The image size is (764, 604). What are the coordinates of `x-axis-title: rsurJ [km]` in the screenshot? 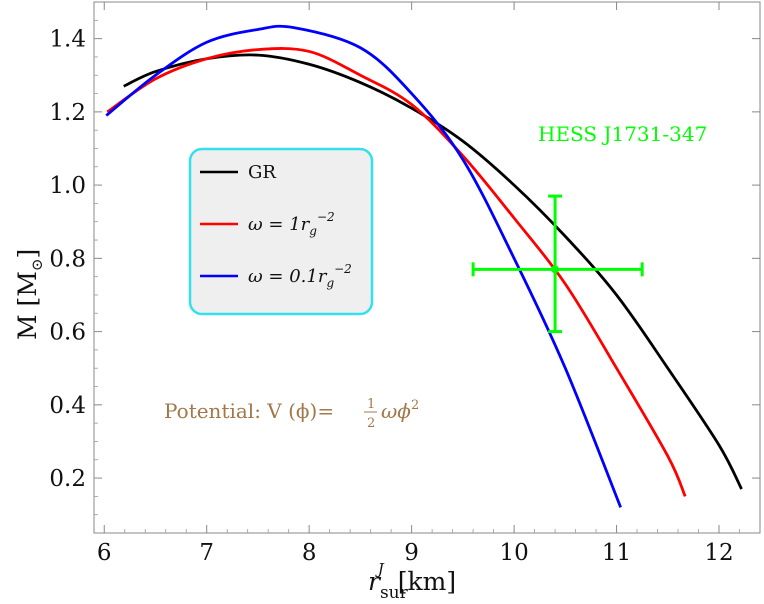 It's located at (412, 581).